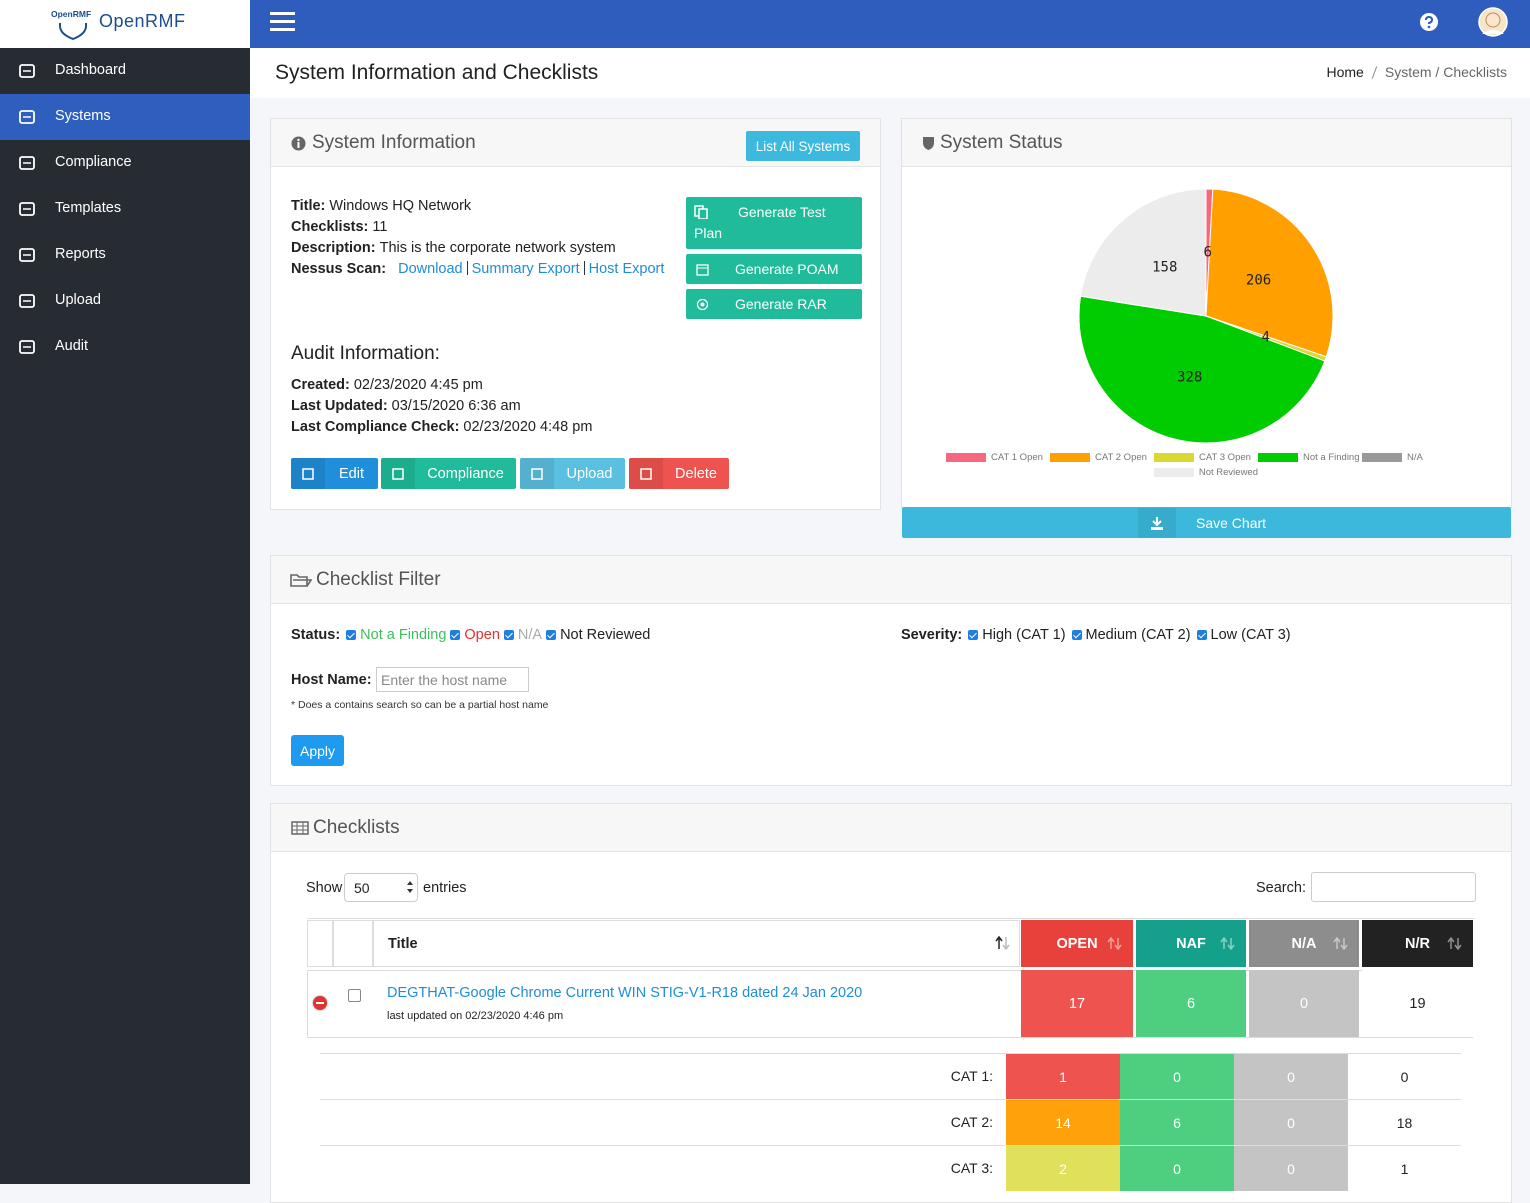 The height and width of the screenshot is (1203, 1530). I want to click on legend-item: Not Reviewed, so click(1206, 472).